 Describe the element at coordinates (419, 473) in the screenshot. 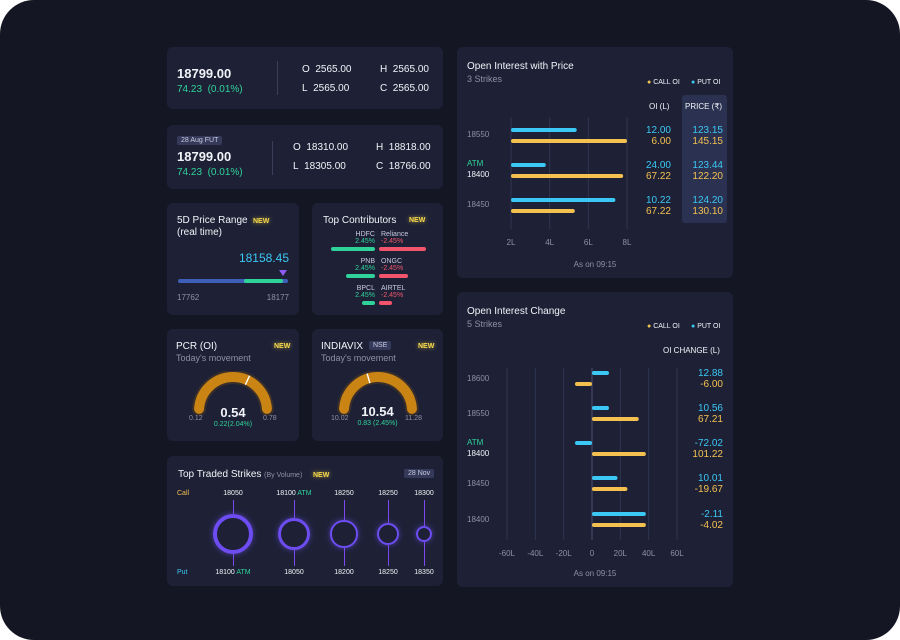

I see `date-chip: 28 Nov` at that location.